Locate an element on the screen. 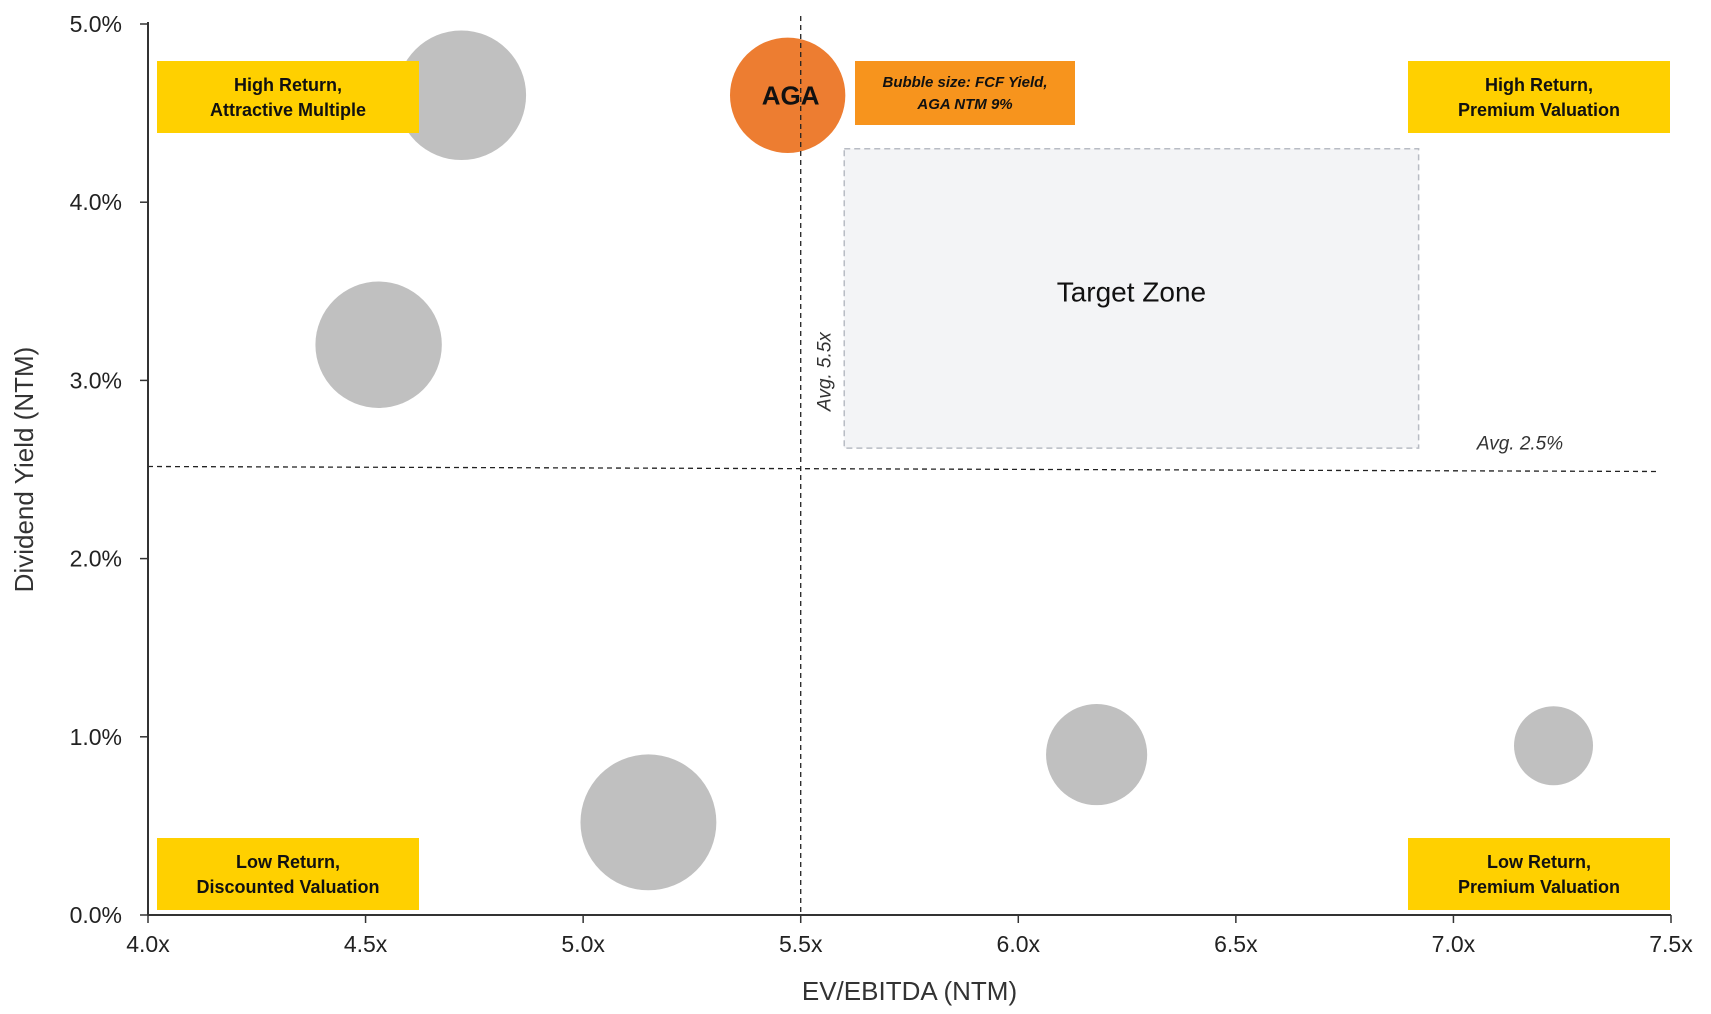 Image resolution: width=1711 pixels, height=1014 pixels. avg-yield-line is located at coordinates (904, 469).